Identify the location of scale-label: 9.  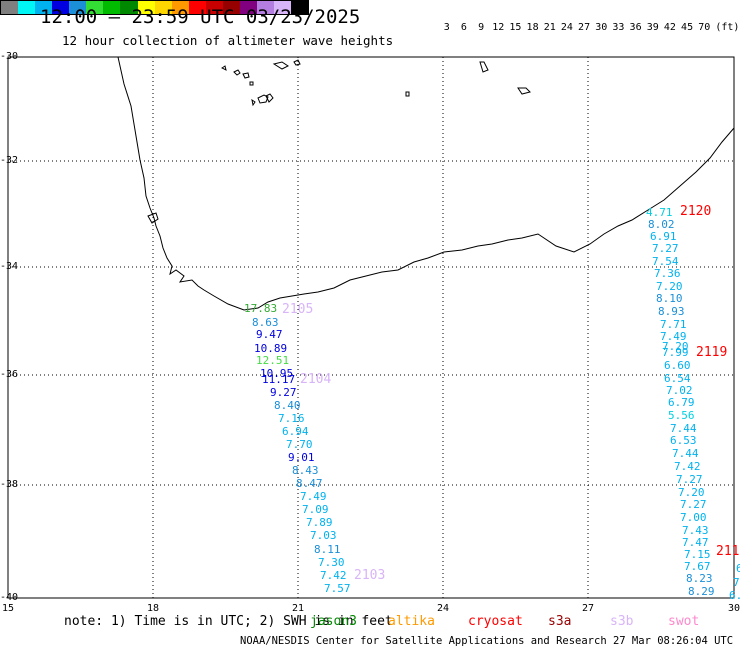
(481, 27).